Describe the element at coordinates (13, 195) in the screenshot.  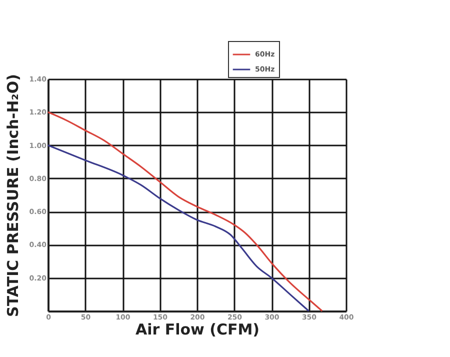
I see `y-axis-title: STATIC PRESSURE (Inch-H₂O)` at that location.